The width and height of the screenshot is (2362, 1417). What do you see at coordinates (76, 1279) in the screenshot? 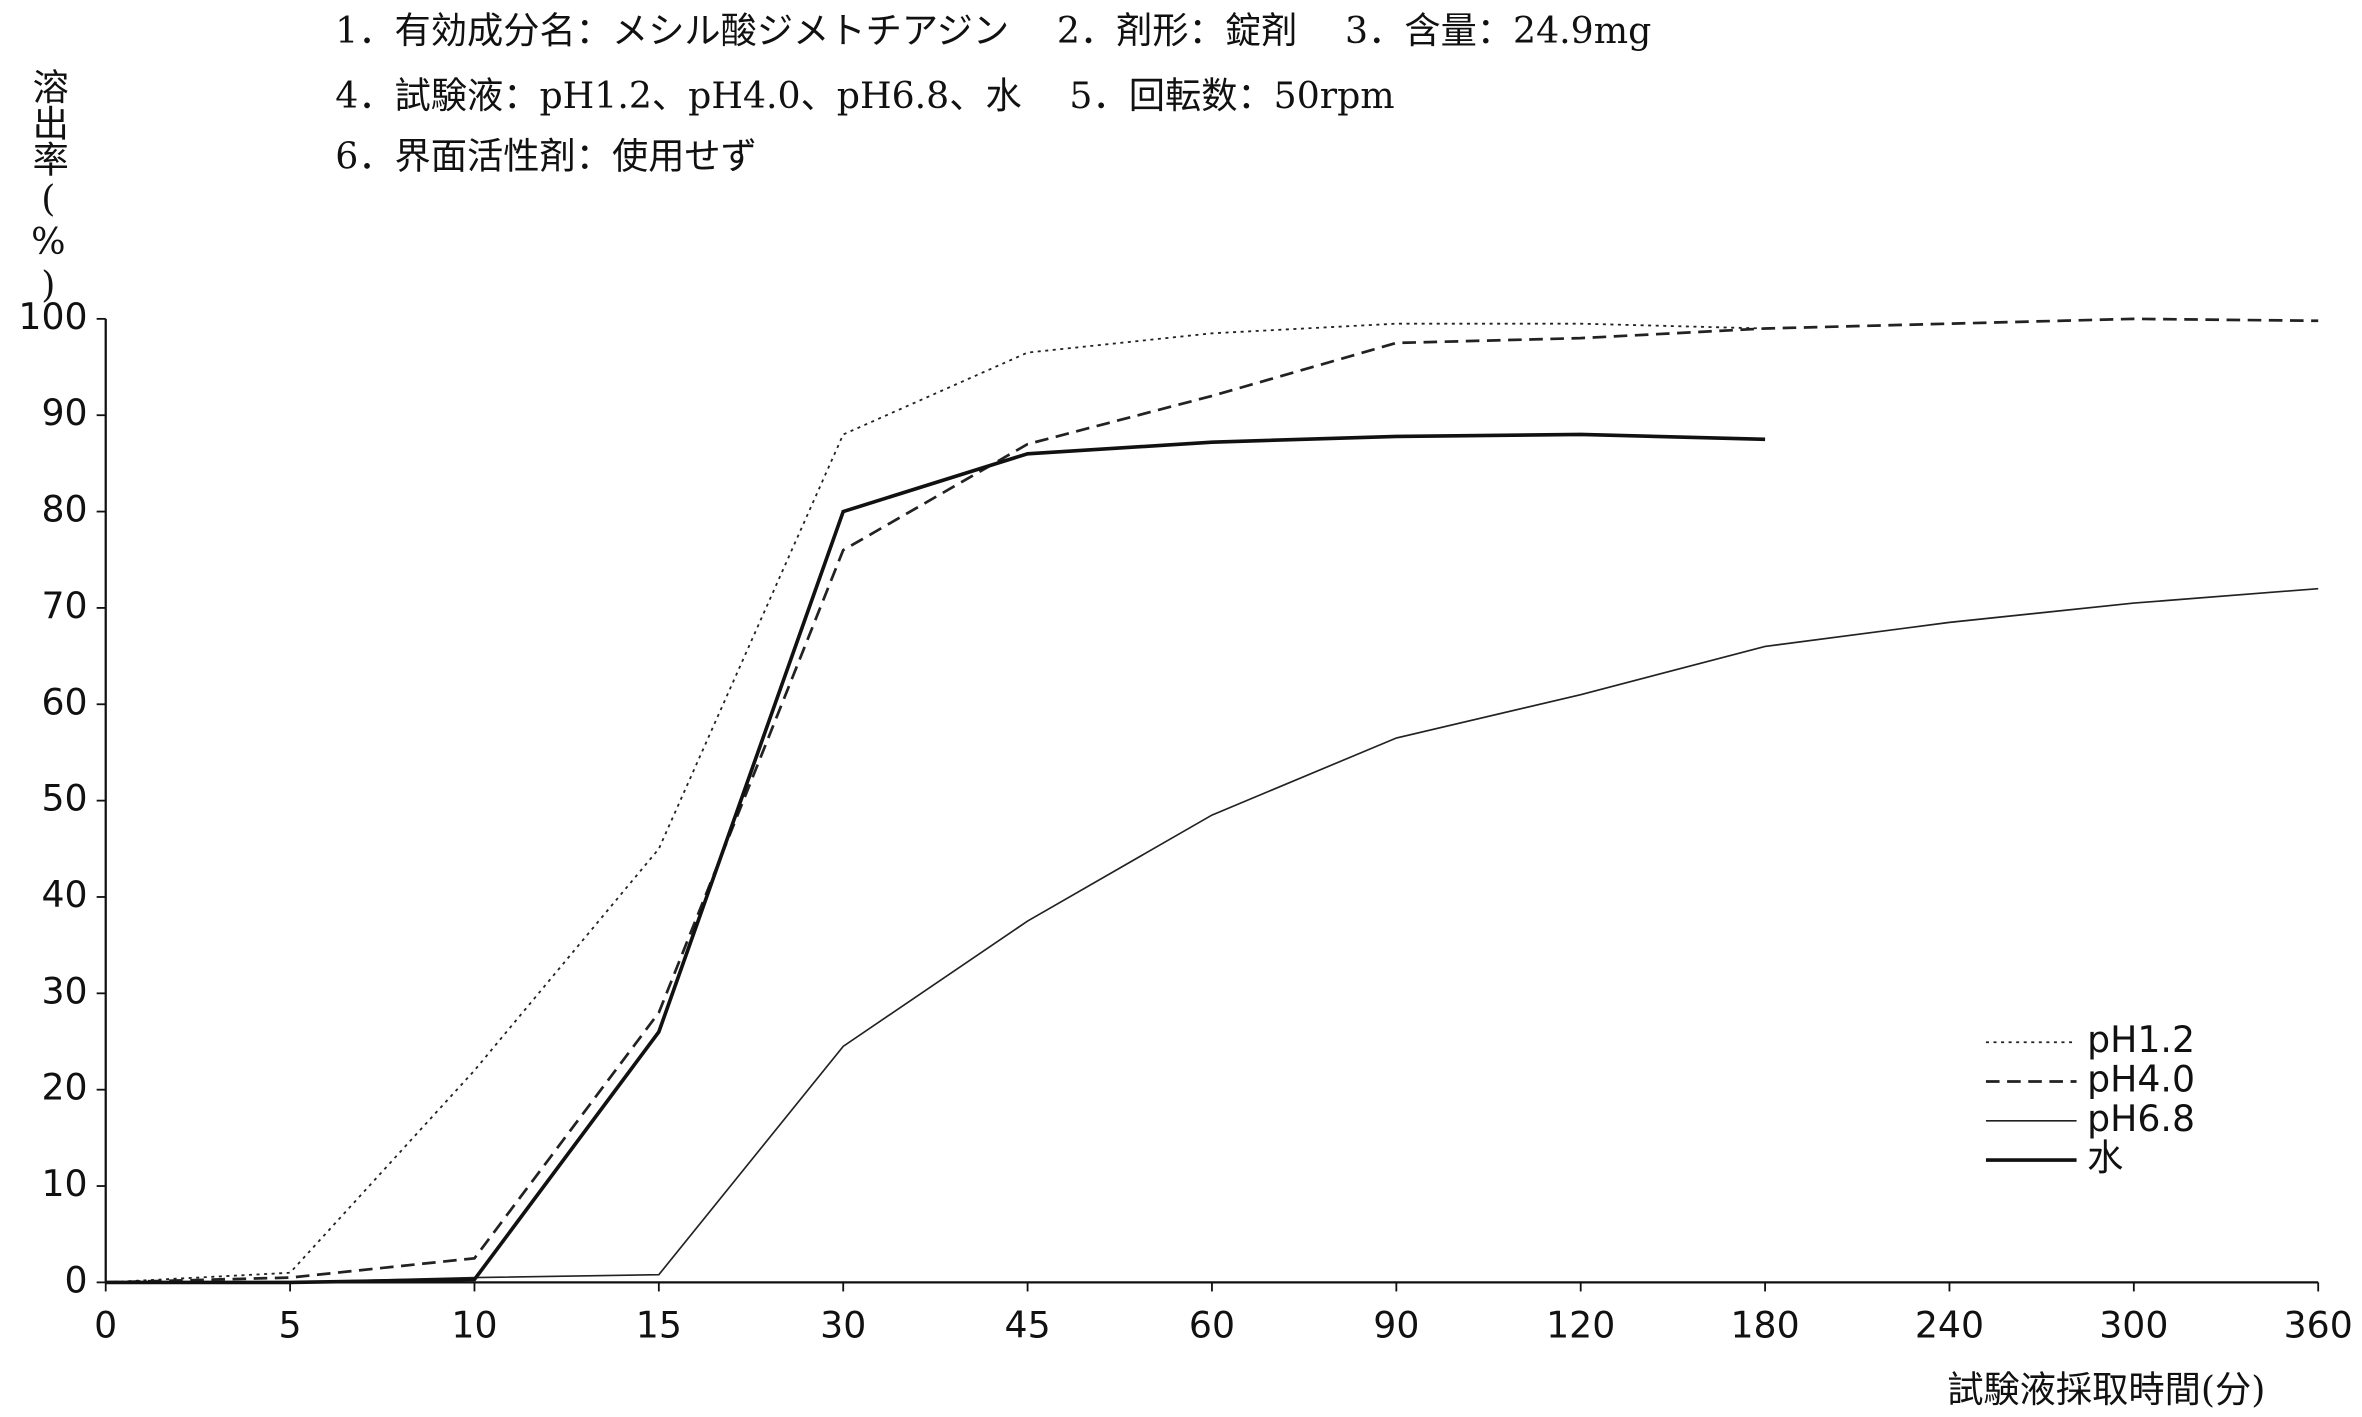
I see `y-tick-label: 0` at bounding box center [76, 1279].